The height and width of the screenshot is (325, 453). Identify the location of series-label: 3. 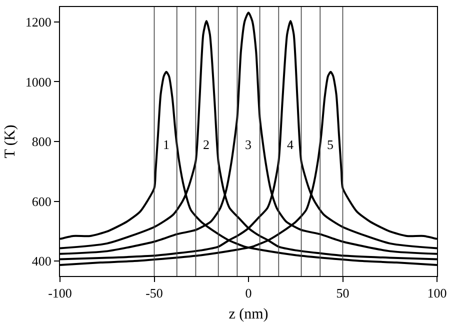
(248, 144).